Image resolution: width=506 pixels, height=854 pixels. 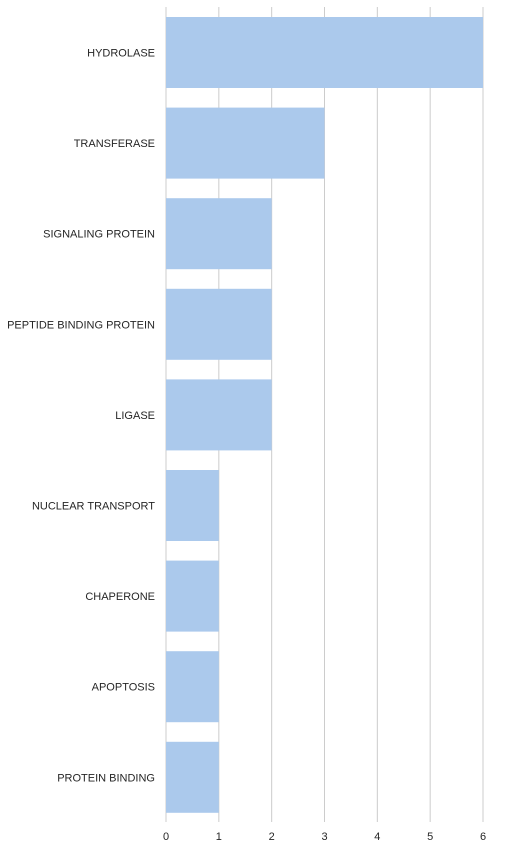 I want to click on bar-chaperone, so click(x=192, y=596).